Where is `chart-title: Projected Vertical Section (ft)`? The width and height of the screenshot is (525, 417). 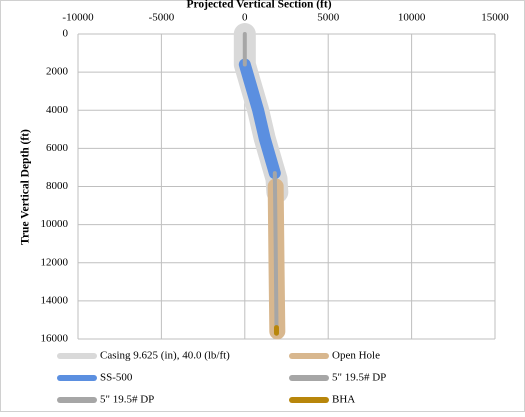
chart-title: Projected Vertical Section (ft) is located at coordinates (258, 5).